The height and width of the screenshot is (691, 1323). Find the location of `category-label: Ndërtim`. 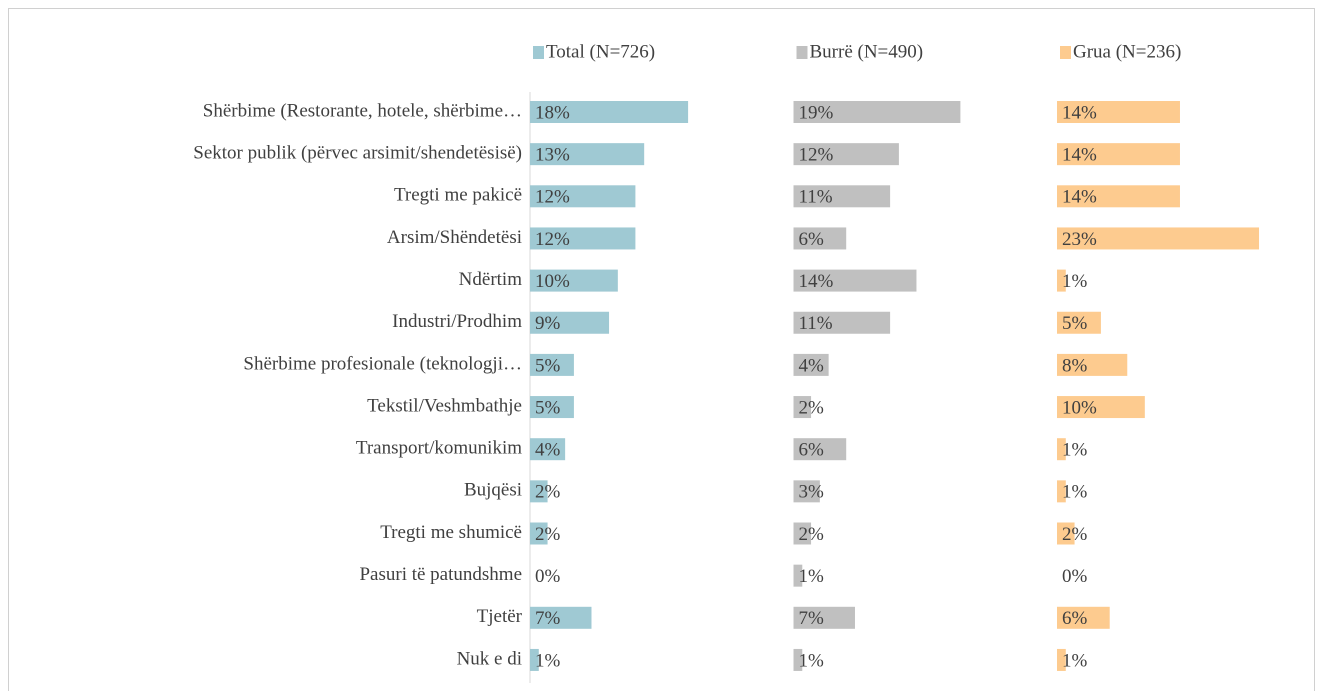

category-label: Ndërtim is located at coordinates (491, 279).